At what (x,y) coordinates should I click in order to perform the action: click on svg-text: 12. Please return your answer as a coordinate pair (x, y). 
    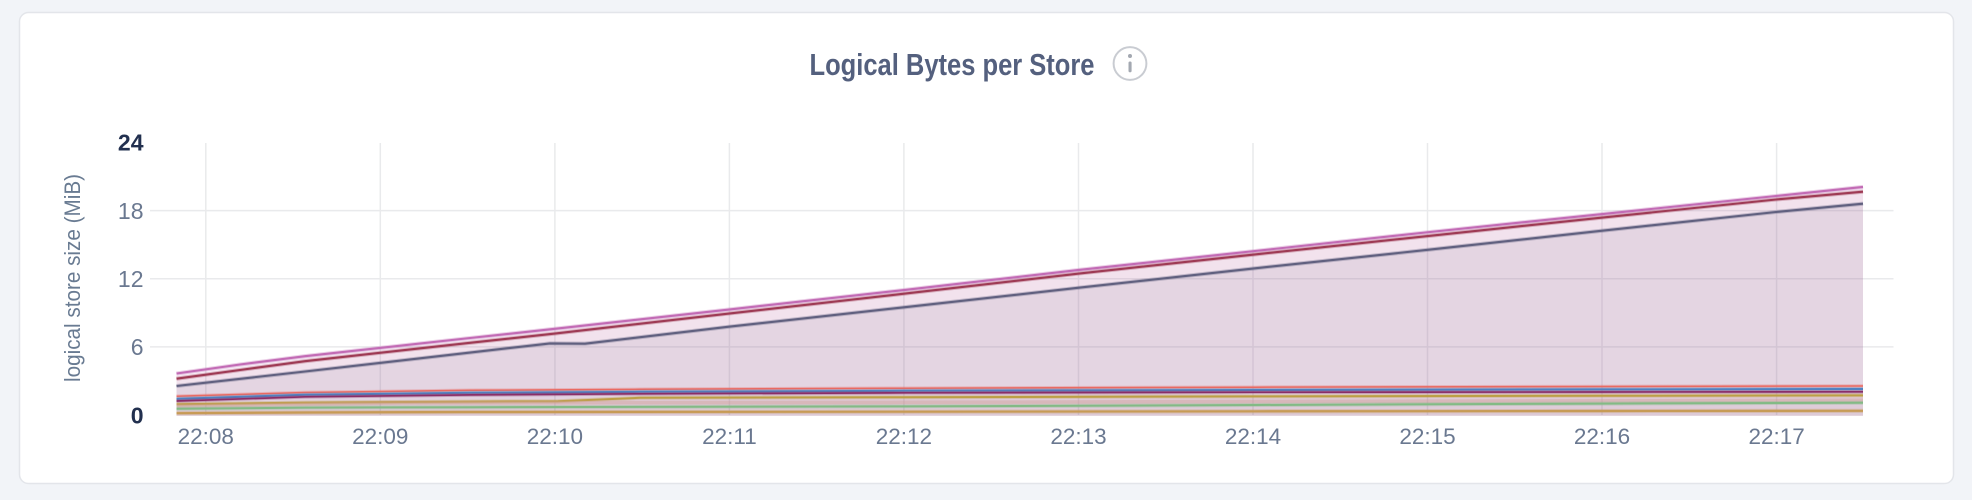
    Looking at the image, I should click on (131, 279).